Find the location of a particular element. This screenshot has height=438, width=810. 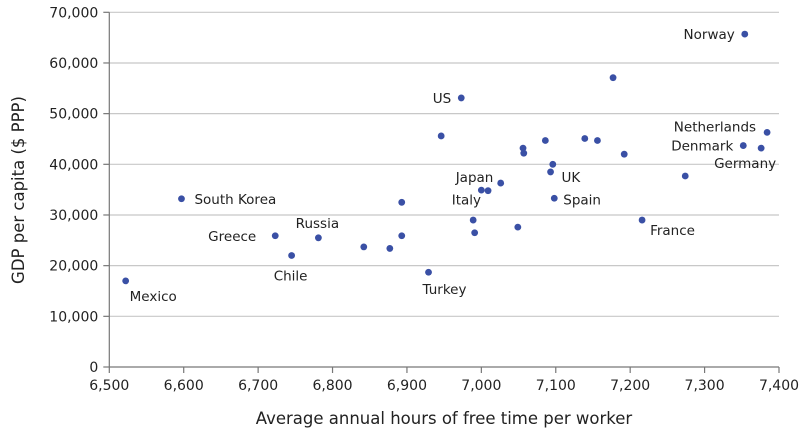

y-tick-label: 50,000 is located at coordinates (73, 115).